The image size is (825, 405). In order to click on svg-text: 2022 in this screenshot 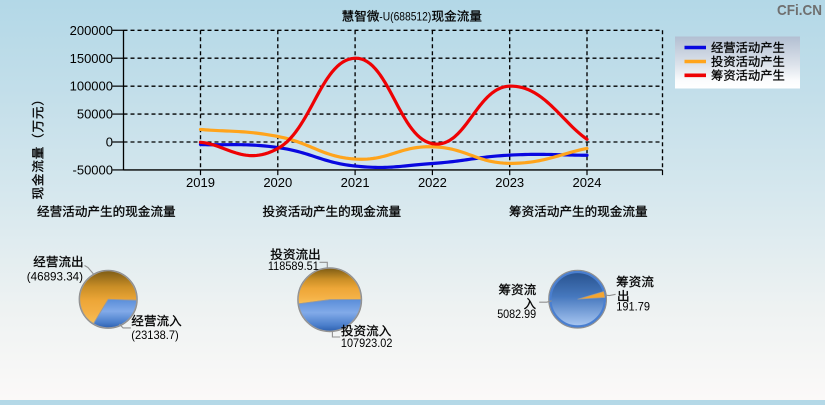, I will do `click(432, 182)`.